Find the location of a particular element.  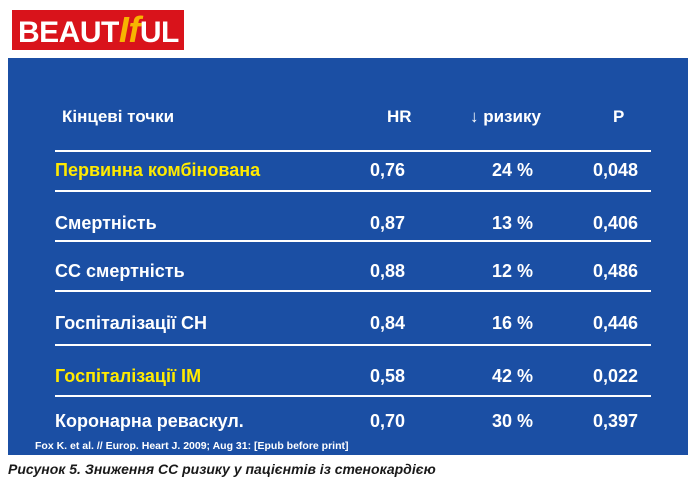

cell-value: 12 % is located at coordinates (513, 271).